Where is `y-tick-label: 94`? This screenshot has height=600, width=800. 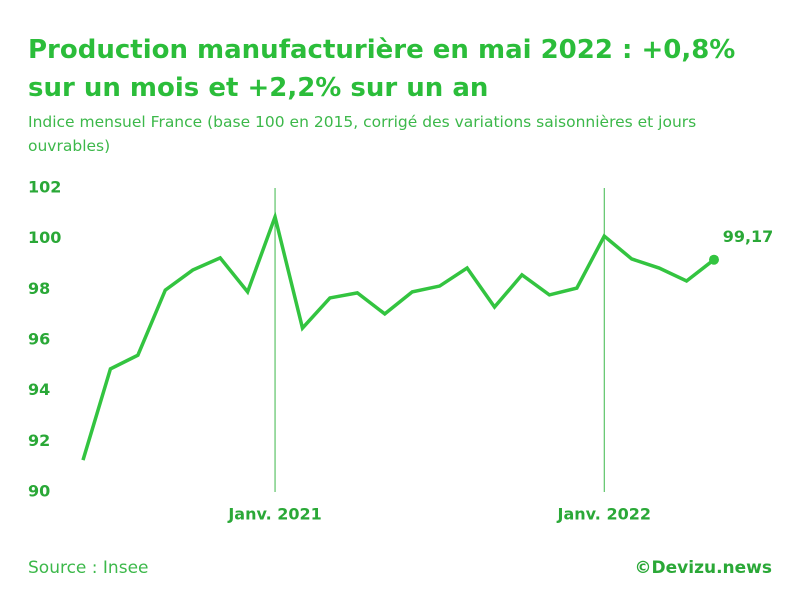 y-tick-label: 94 is located at coordinates (39, 389).